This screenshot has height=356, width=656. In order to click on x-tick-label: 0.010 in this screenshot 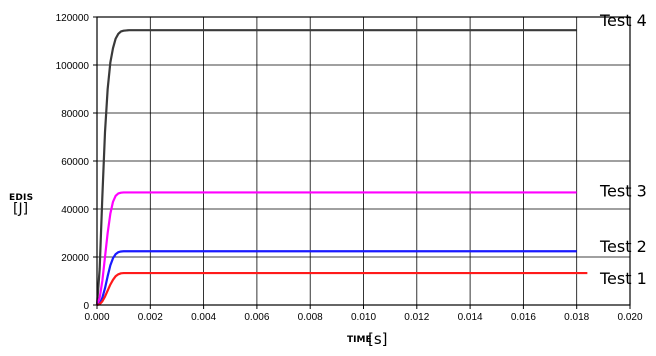, I will do `click(363, 317)`.